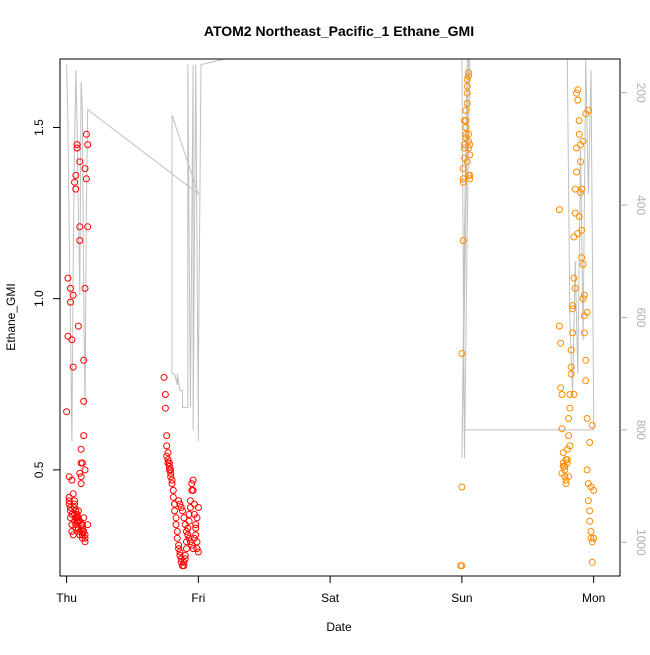  I want to click on x-axis-label: Date, so click(339, 627).